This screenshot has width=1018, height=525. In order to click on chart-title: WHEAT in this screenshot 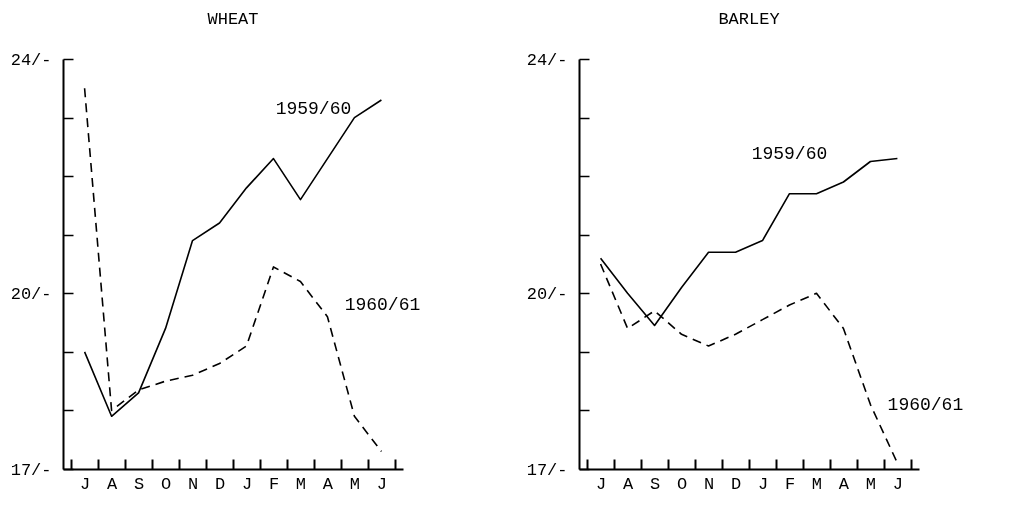, I will do `click(233, 19)`.